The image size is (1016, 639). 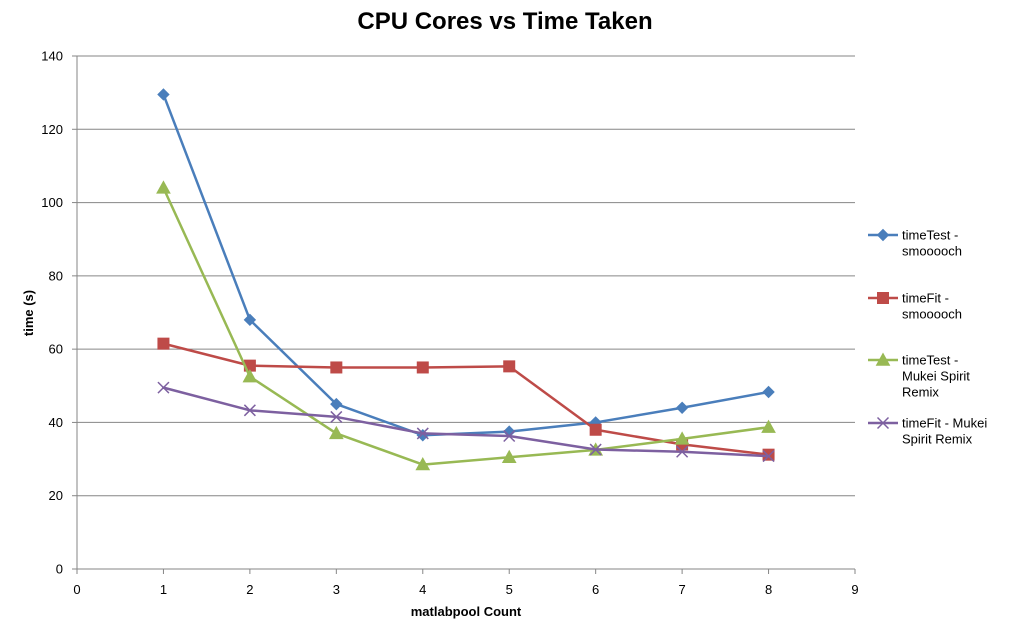 I want to click on legend-item: timeTest -smooooch, so click(x=915, y=243).